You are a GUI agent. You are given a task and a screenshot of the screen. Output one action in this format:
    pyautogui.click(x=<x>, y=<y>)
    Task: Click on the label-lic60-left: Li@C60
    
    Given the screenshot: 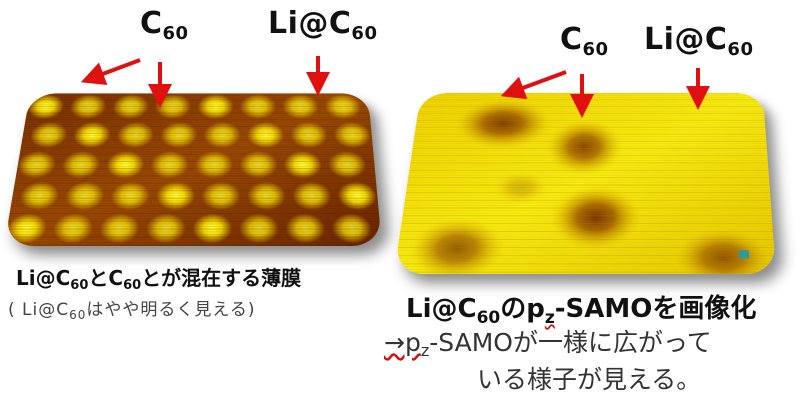 What is the action you would take?
    pyautogui.click(x=322, y=25)
    